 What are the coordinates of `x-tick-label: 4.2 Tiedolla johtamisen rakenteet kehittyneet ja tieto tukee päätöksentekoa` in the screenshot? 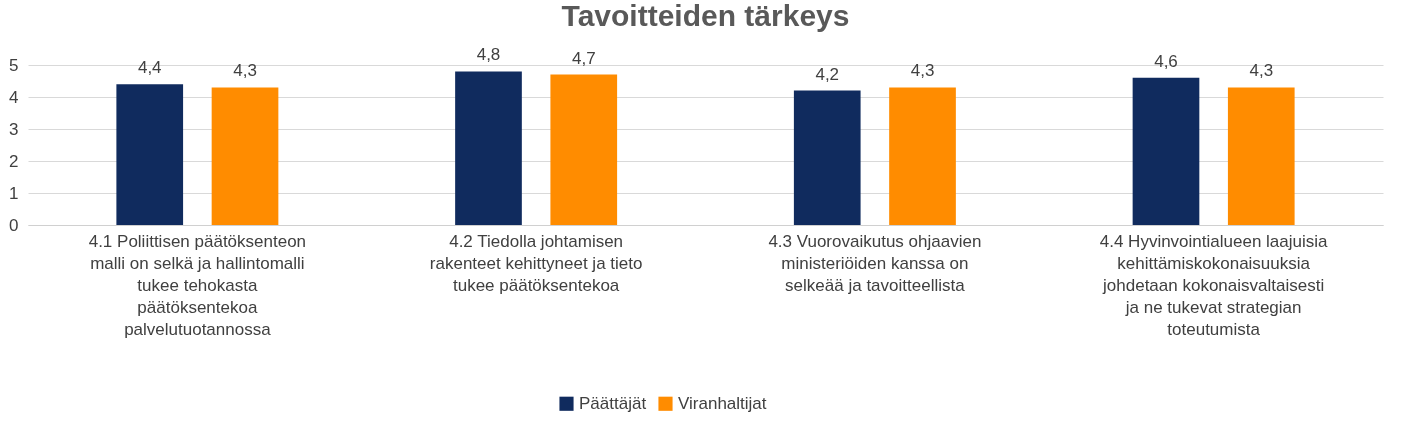 It's located at (536, 263).